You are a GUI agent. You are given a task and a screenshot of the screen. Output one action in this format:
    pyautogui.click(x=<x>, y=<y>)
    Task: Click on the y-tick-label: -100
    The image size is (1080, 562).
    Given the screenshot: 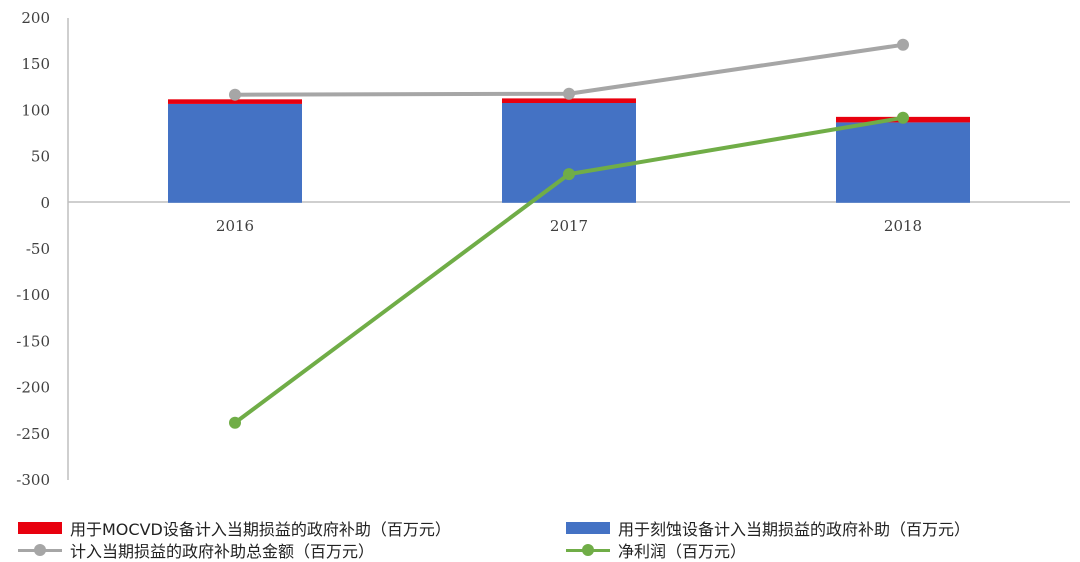 What is the action you would take?
    pyautogui.click(x=33, y=295)
    